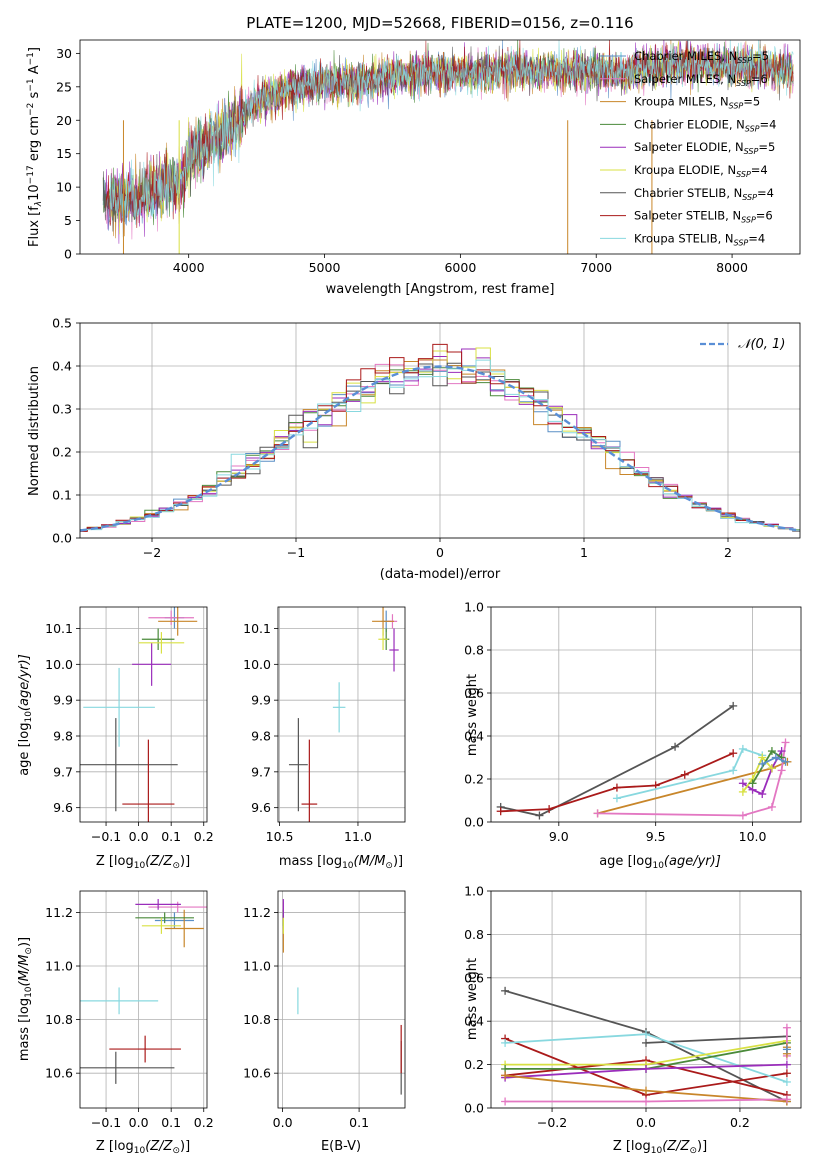  What do you see at coordinates (559, 836) in the screenshot?
I see `xtick-label: 9.0` at bounding box center [559, 836].